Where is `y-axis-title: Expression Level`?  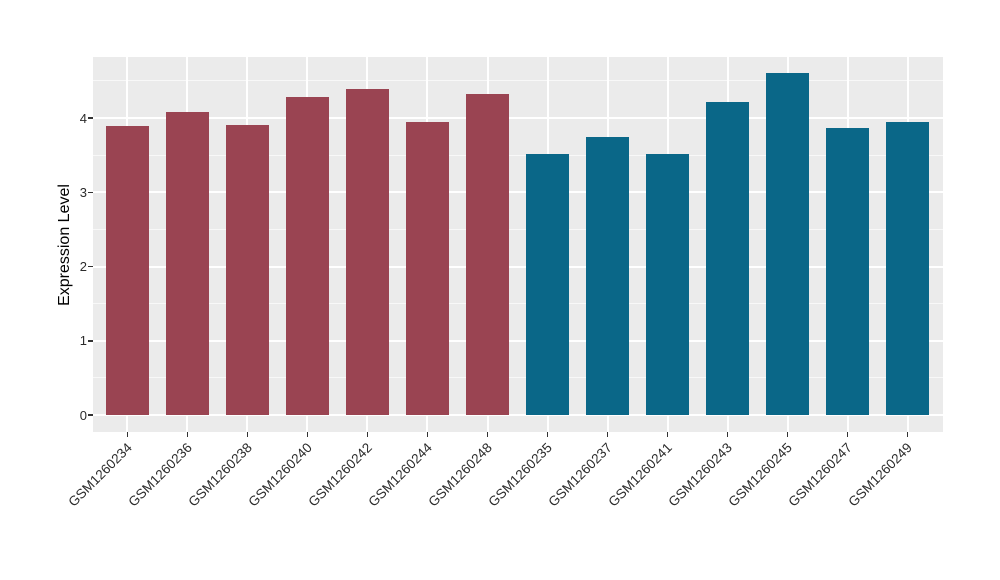 y-axis-title: Expression Level is located at coordinates (64, 245).